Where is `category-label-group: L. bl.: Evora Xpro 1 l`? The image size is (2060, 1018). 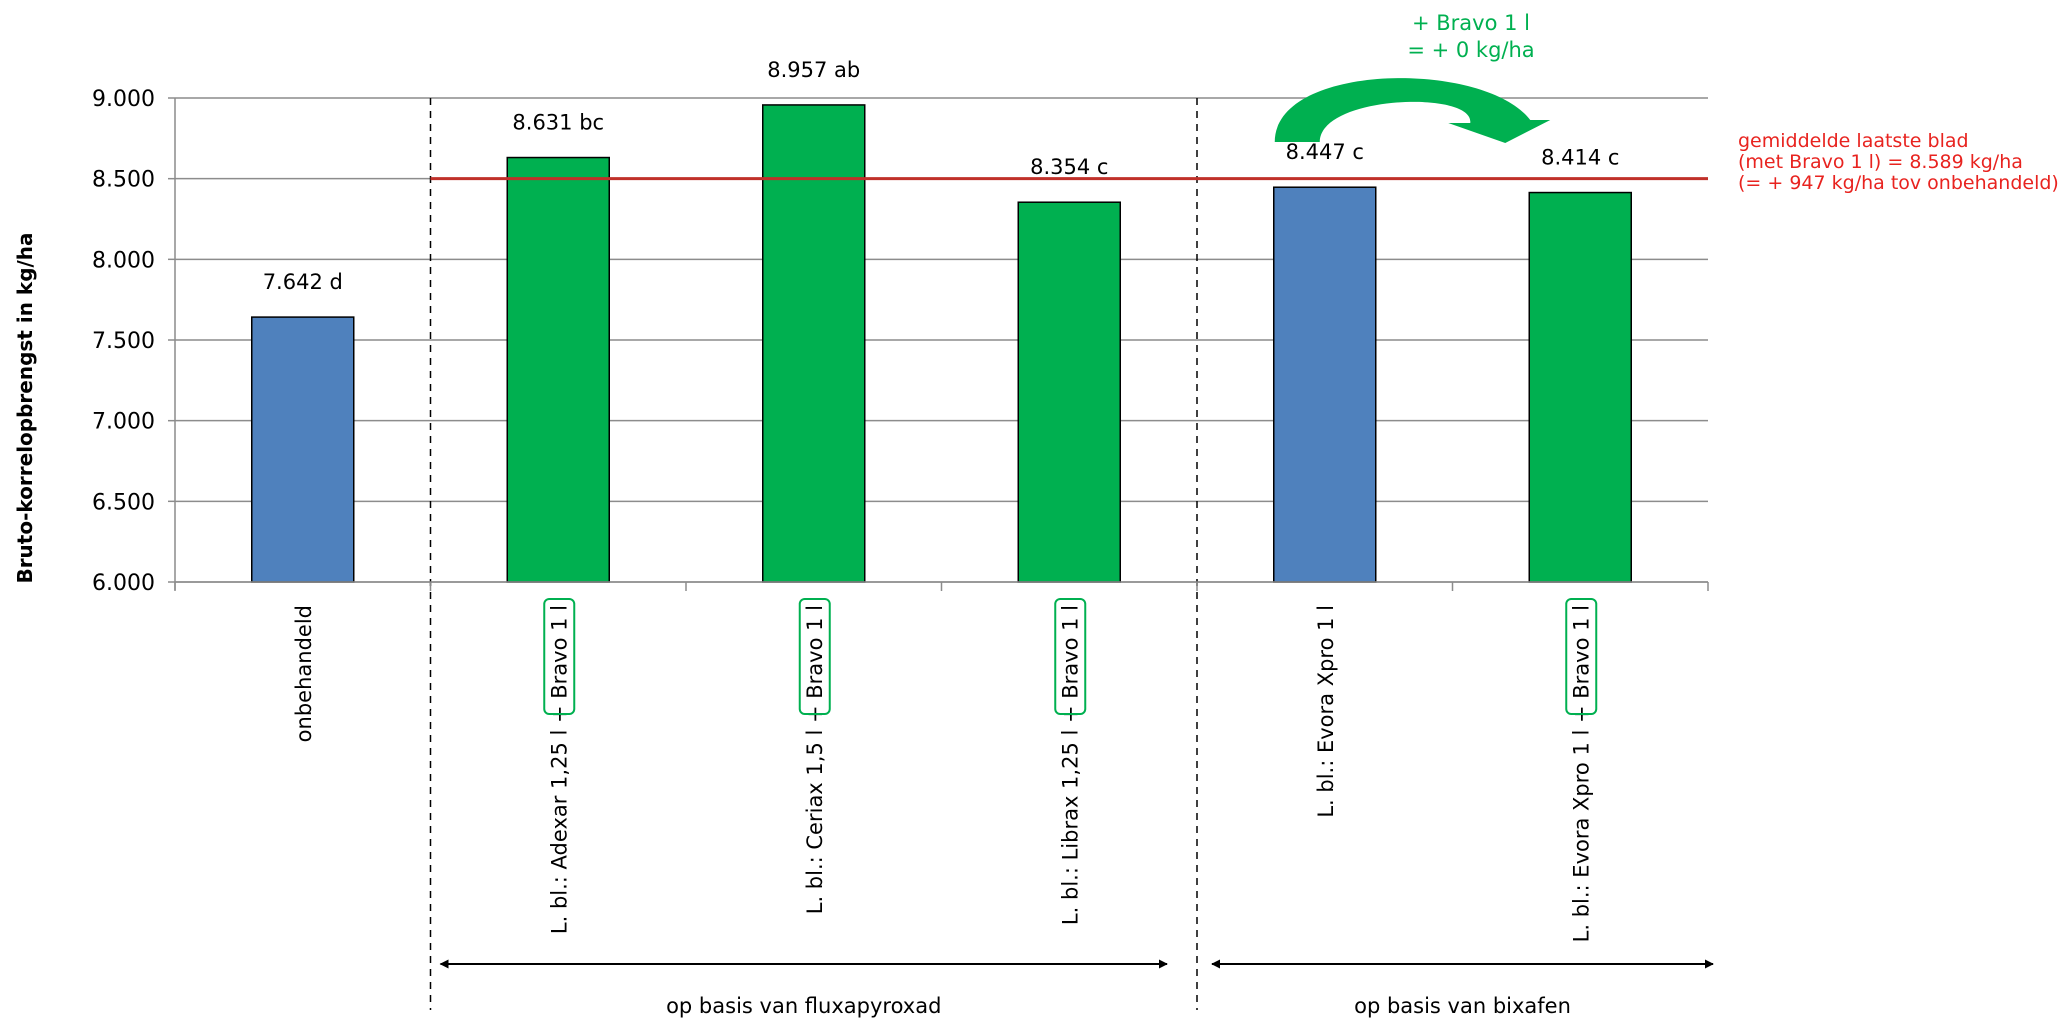
category-label-group: L. bl.: Evora Xpro 1 l is located at coordinates (1326, 711).